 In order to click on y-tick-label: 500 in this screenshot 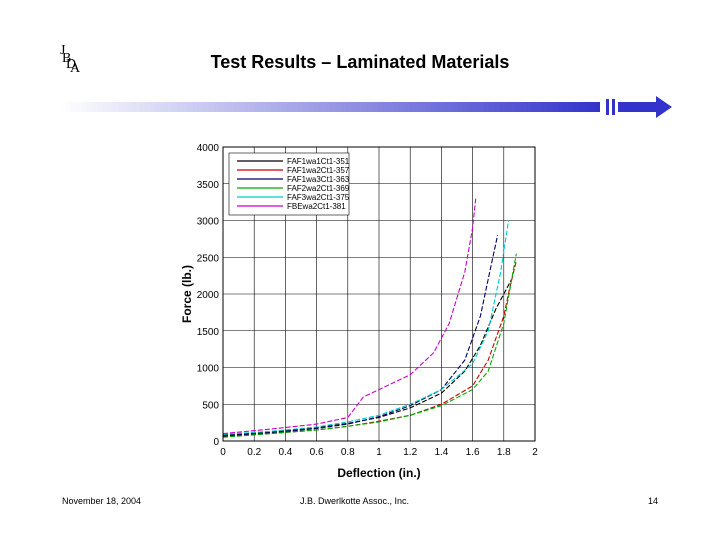, I will do `click(210, 405)`.